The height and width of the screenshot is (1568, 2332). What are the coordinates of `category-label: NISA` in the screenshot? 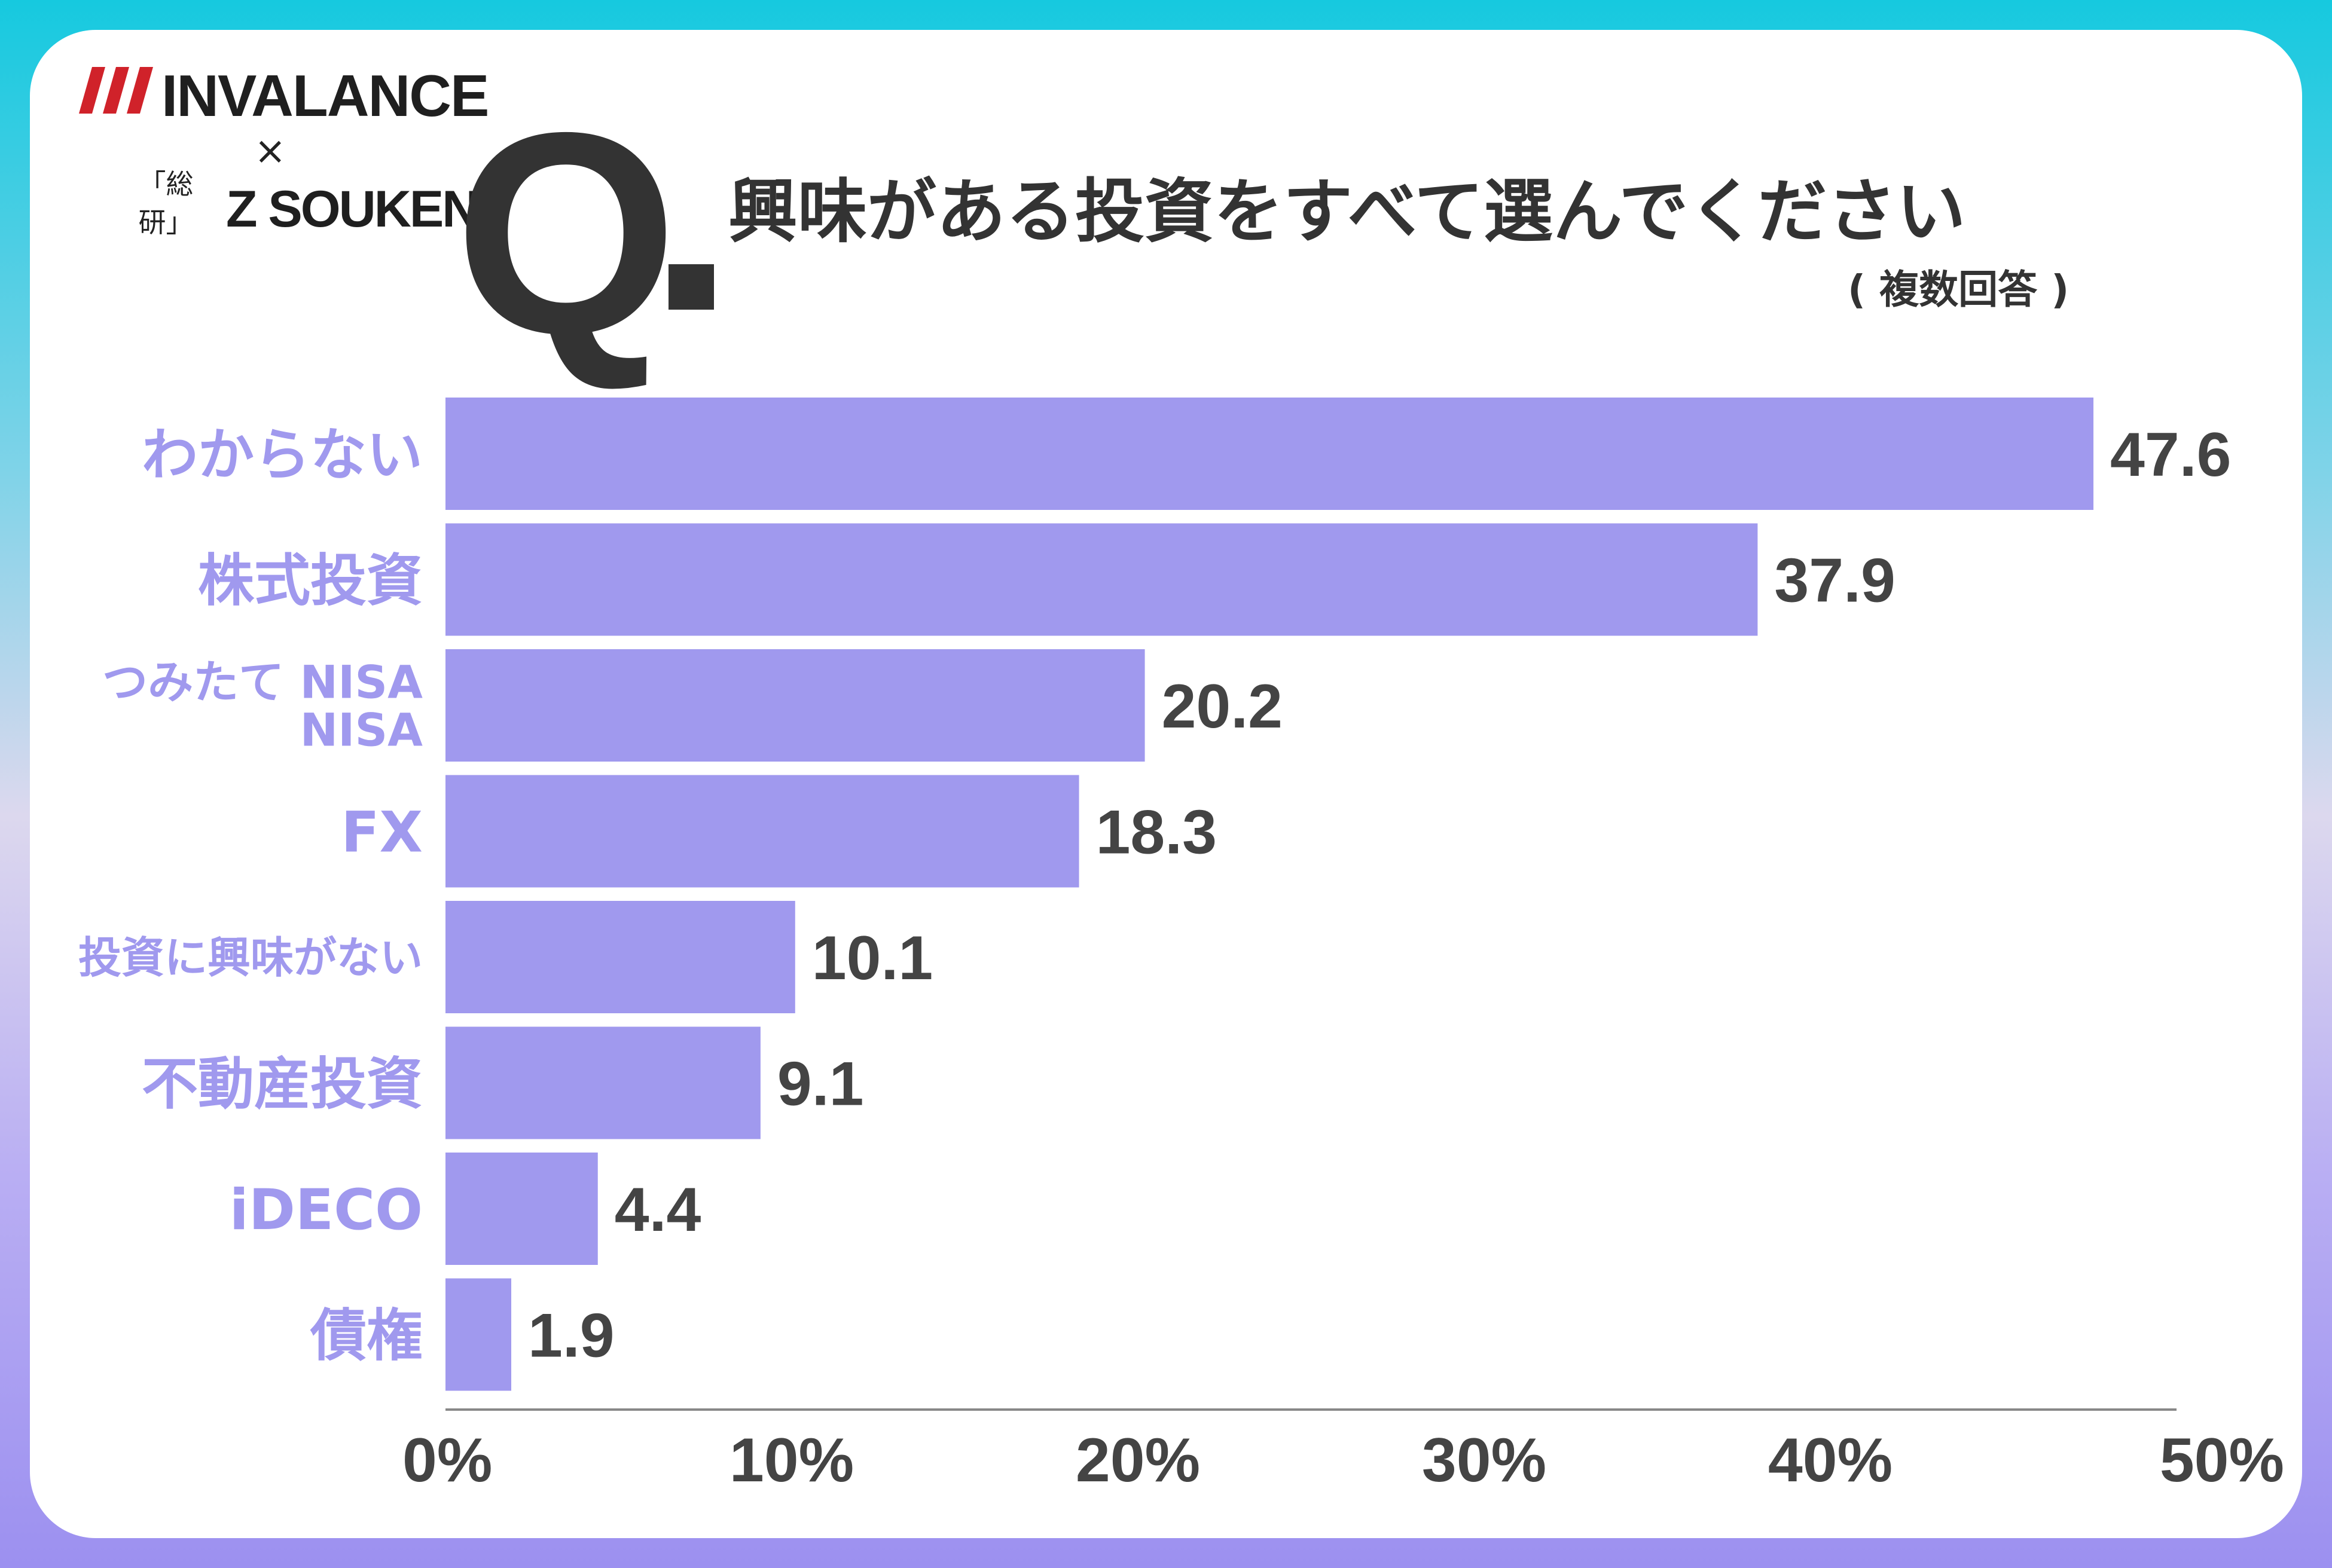 It's located at (361, 730).